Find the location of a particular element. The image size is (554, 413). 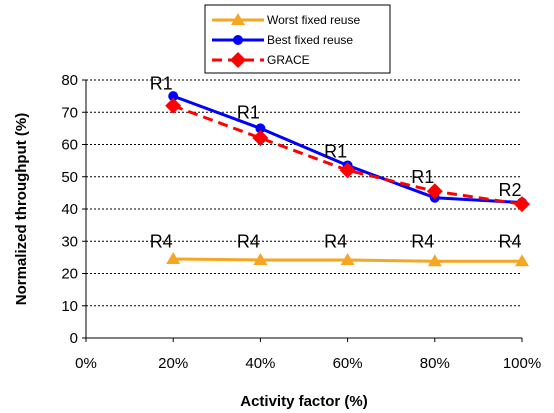

series-worst-fixed-reuse is located at coordinates (347, 259).